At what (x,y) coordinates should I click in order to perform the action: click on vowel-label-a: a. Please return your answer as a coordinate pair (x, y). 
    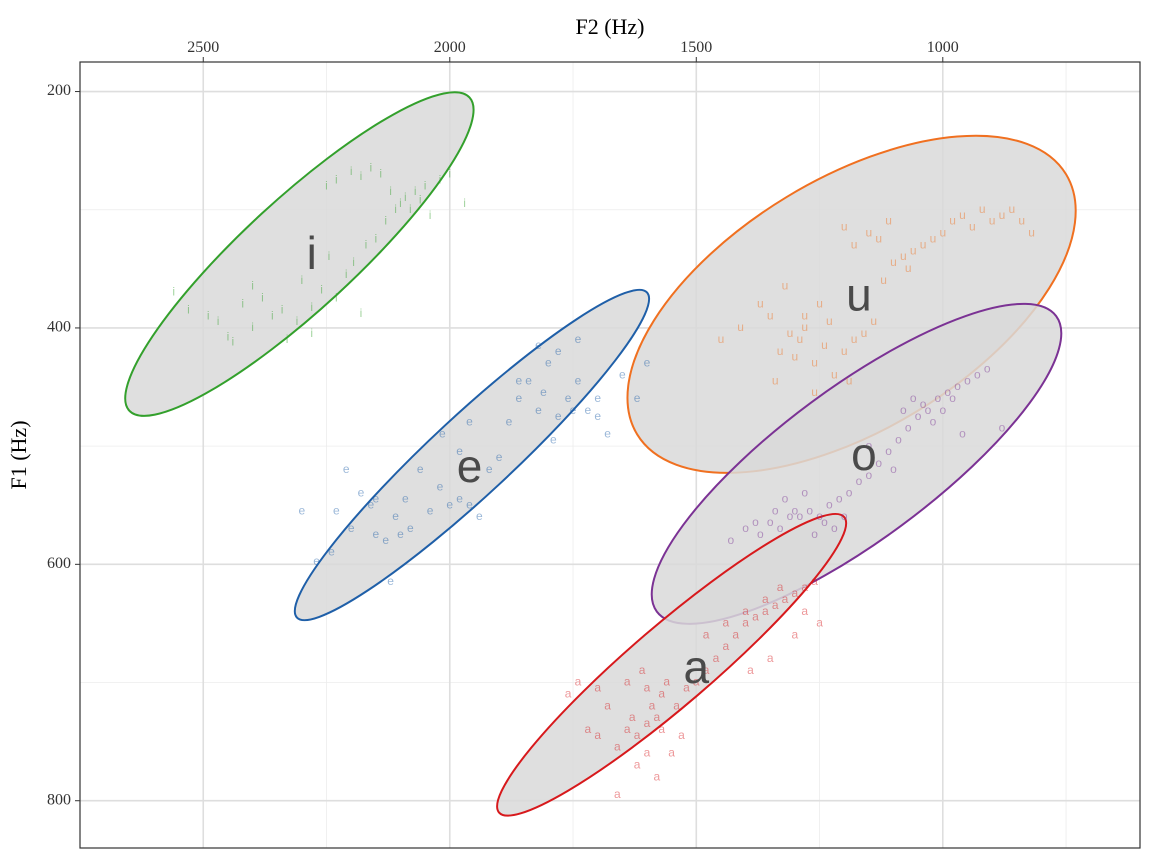
    Looking at the image, I should click on (696, 667).